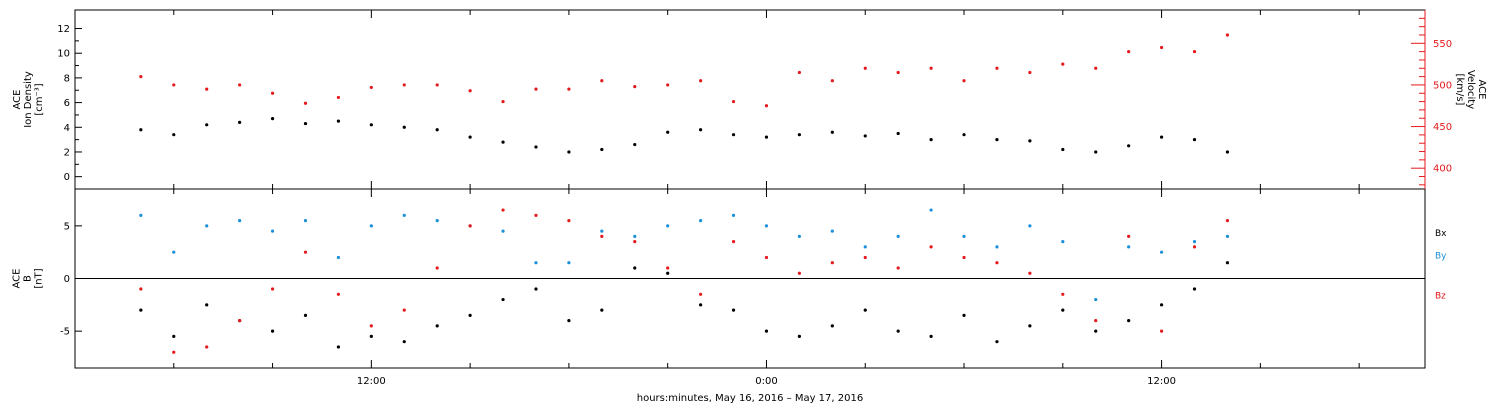 This screenshot has height=410, width=1500. I want to click on velocity-series, so click(684, 70).